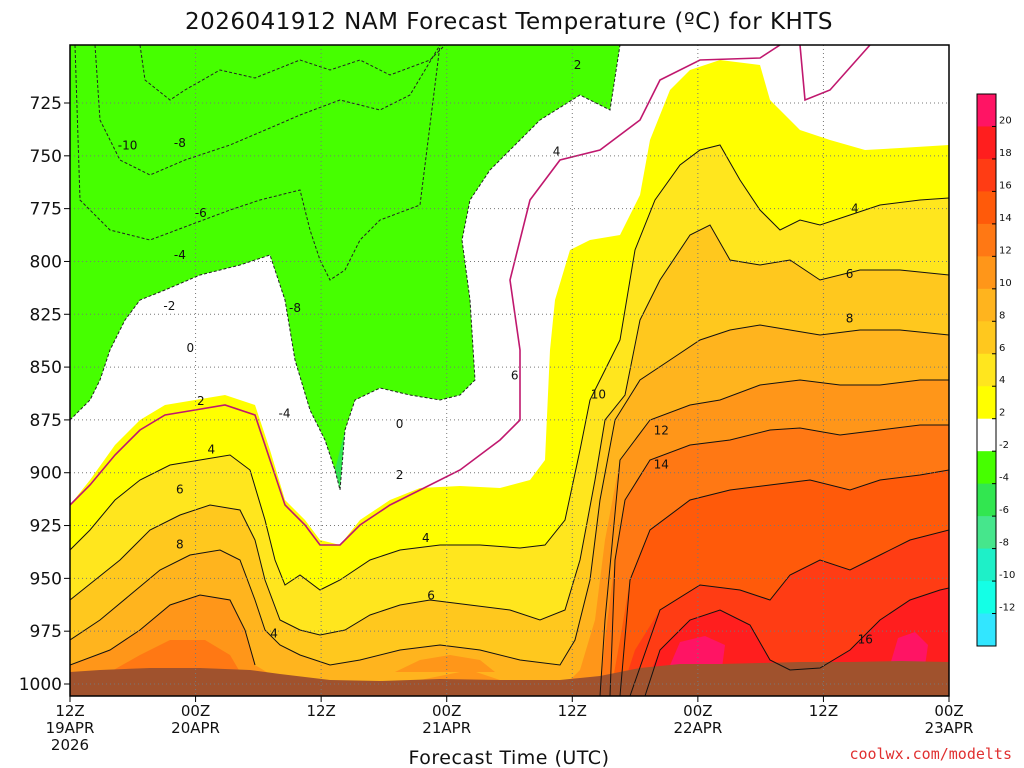  What do you see at coordinates (46, 632) in the screenshot?
I see `y-tick-label: 975` at bounding box center [46, 632].